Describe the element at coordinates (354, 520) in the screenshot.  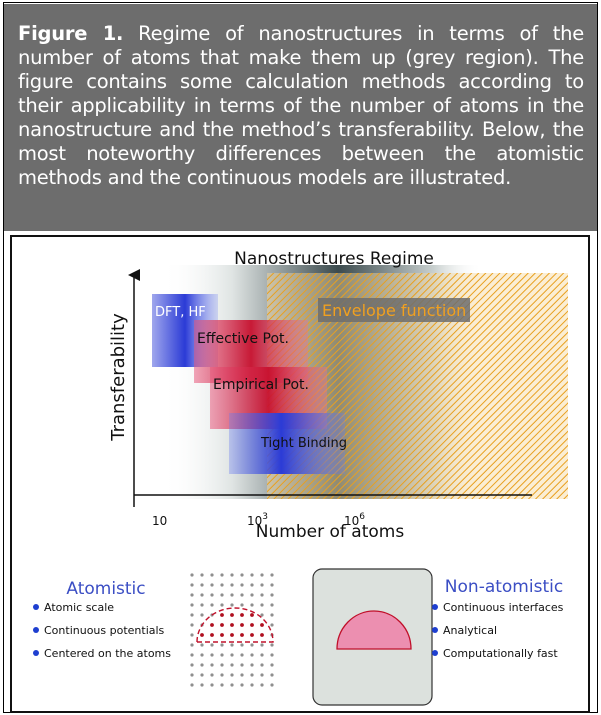
I see `x-tick-label-3: 10⁶` at that location.